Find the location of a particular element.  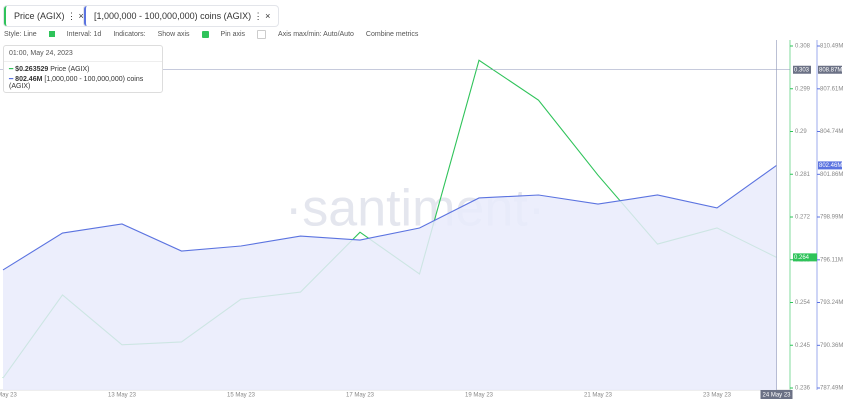

x-tick-label: 11 May 23 is located at coordinates (8, 396).